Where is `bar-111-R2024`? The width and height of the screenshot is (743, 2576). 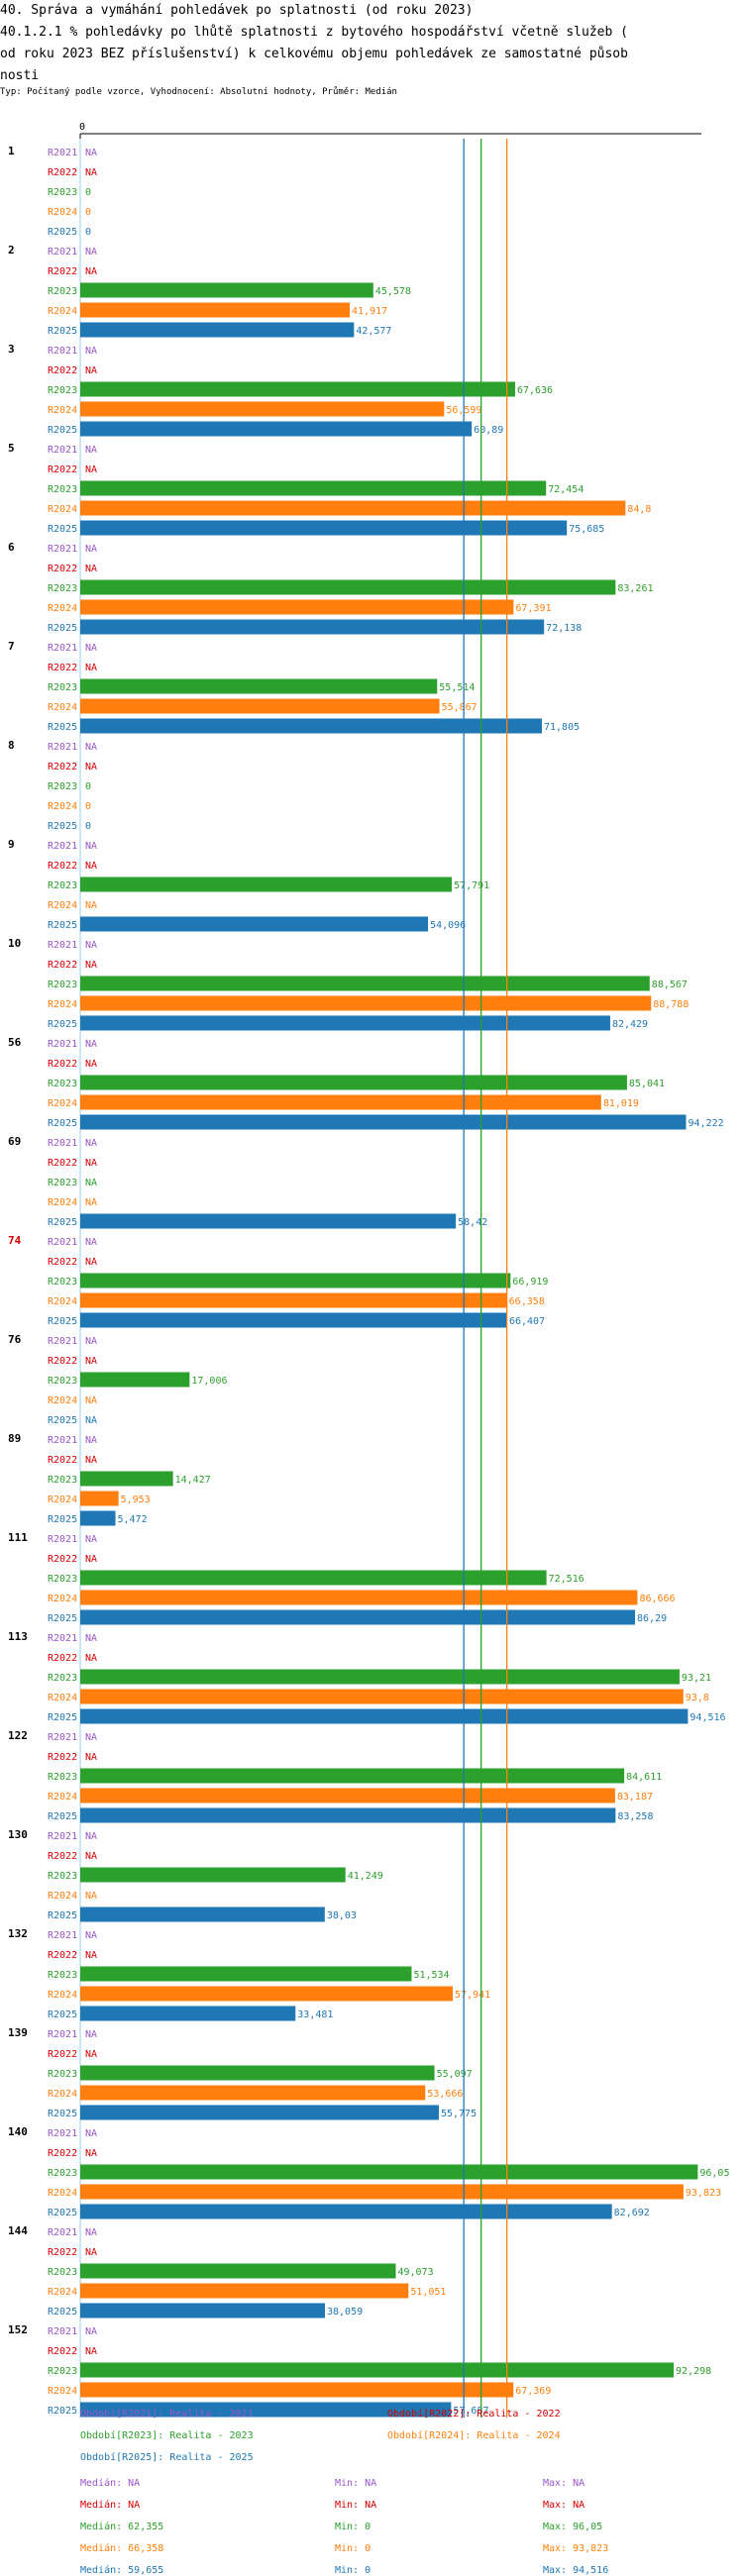 bar-111-R2024 is located at coordinates (359, 1597).